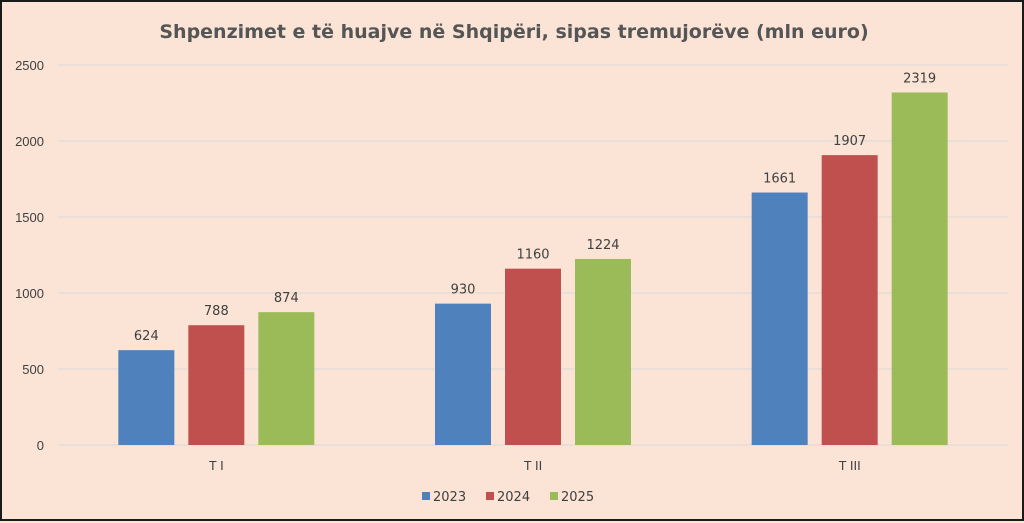 This screenshot has width=1024, height=523. I want to click on data-label: 788, so click(216, 311).